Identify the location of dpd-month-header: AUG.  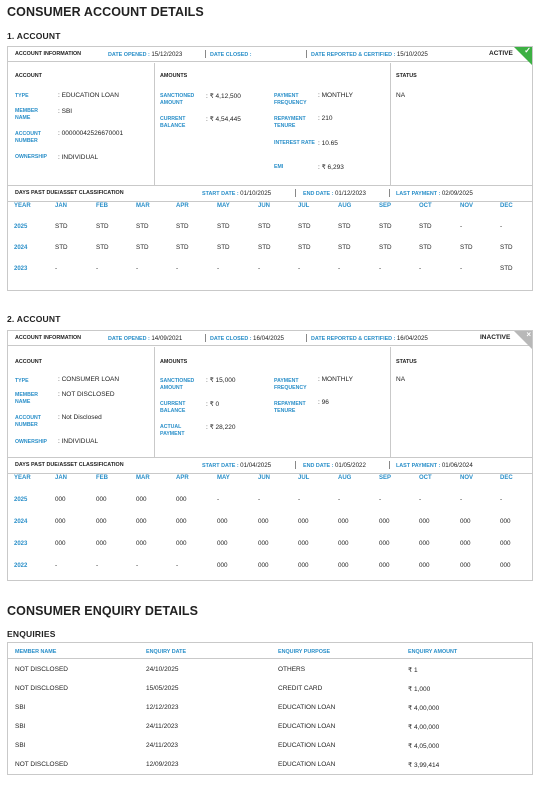
(345, 478).